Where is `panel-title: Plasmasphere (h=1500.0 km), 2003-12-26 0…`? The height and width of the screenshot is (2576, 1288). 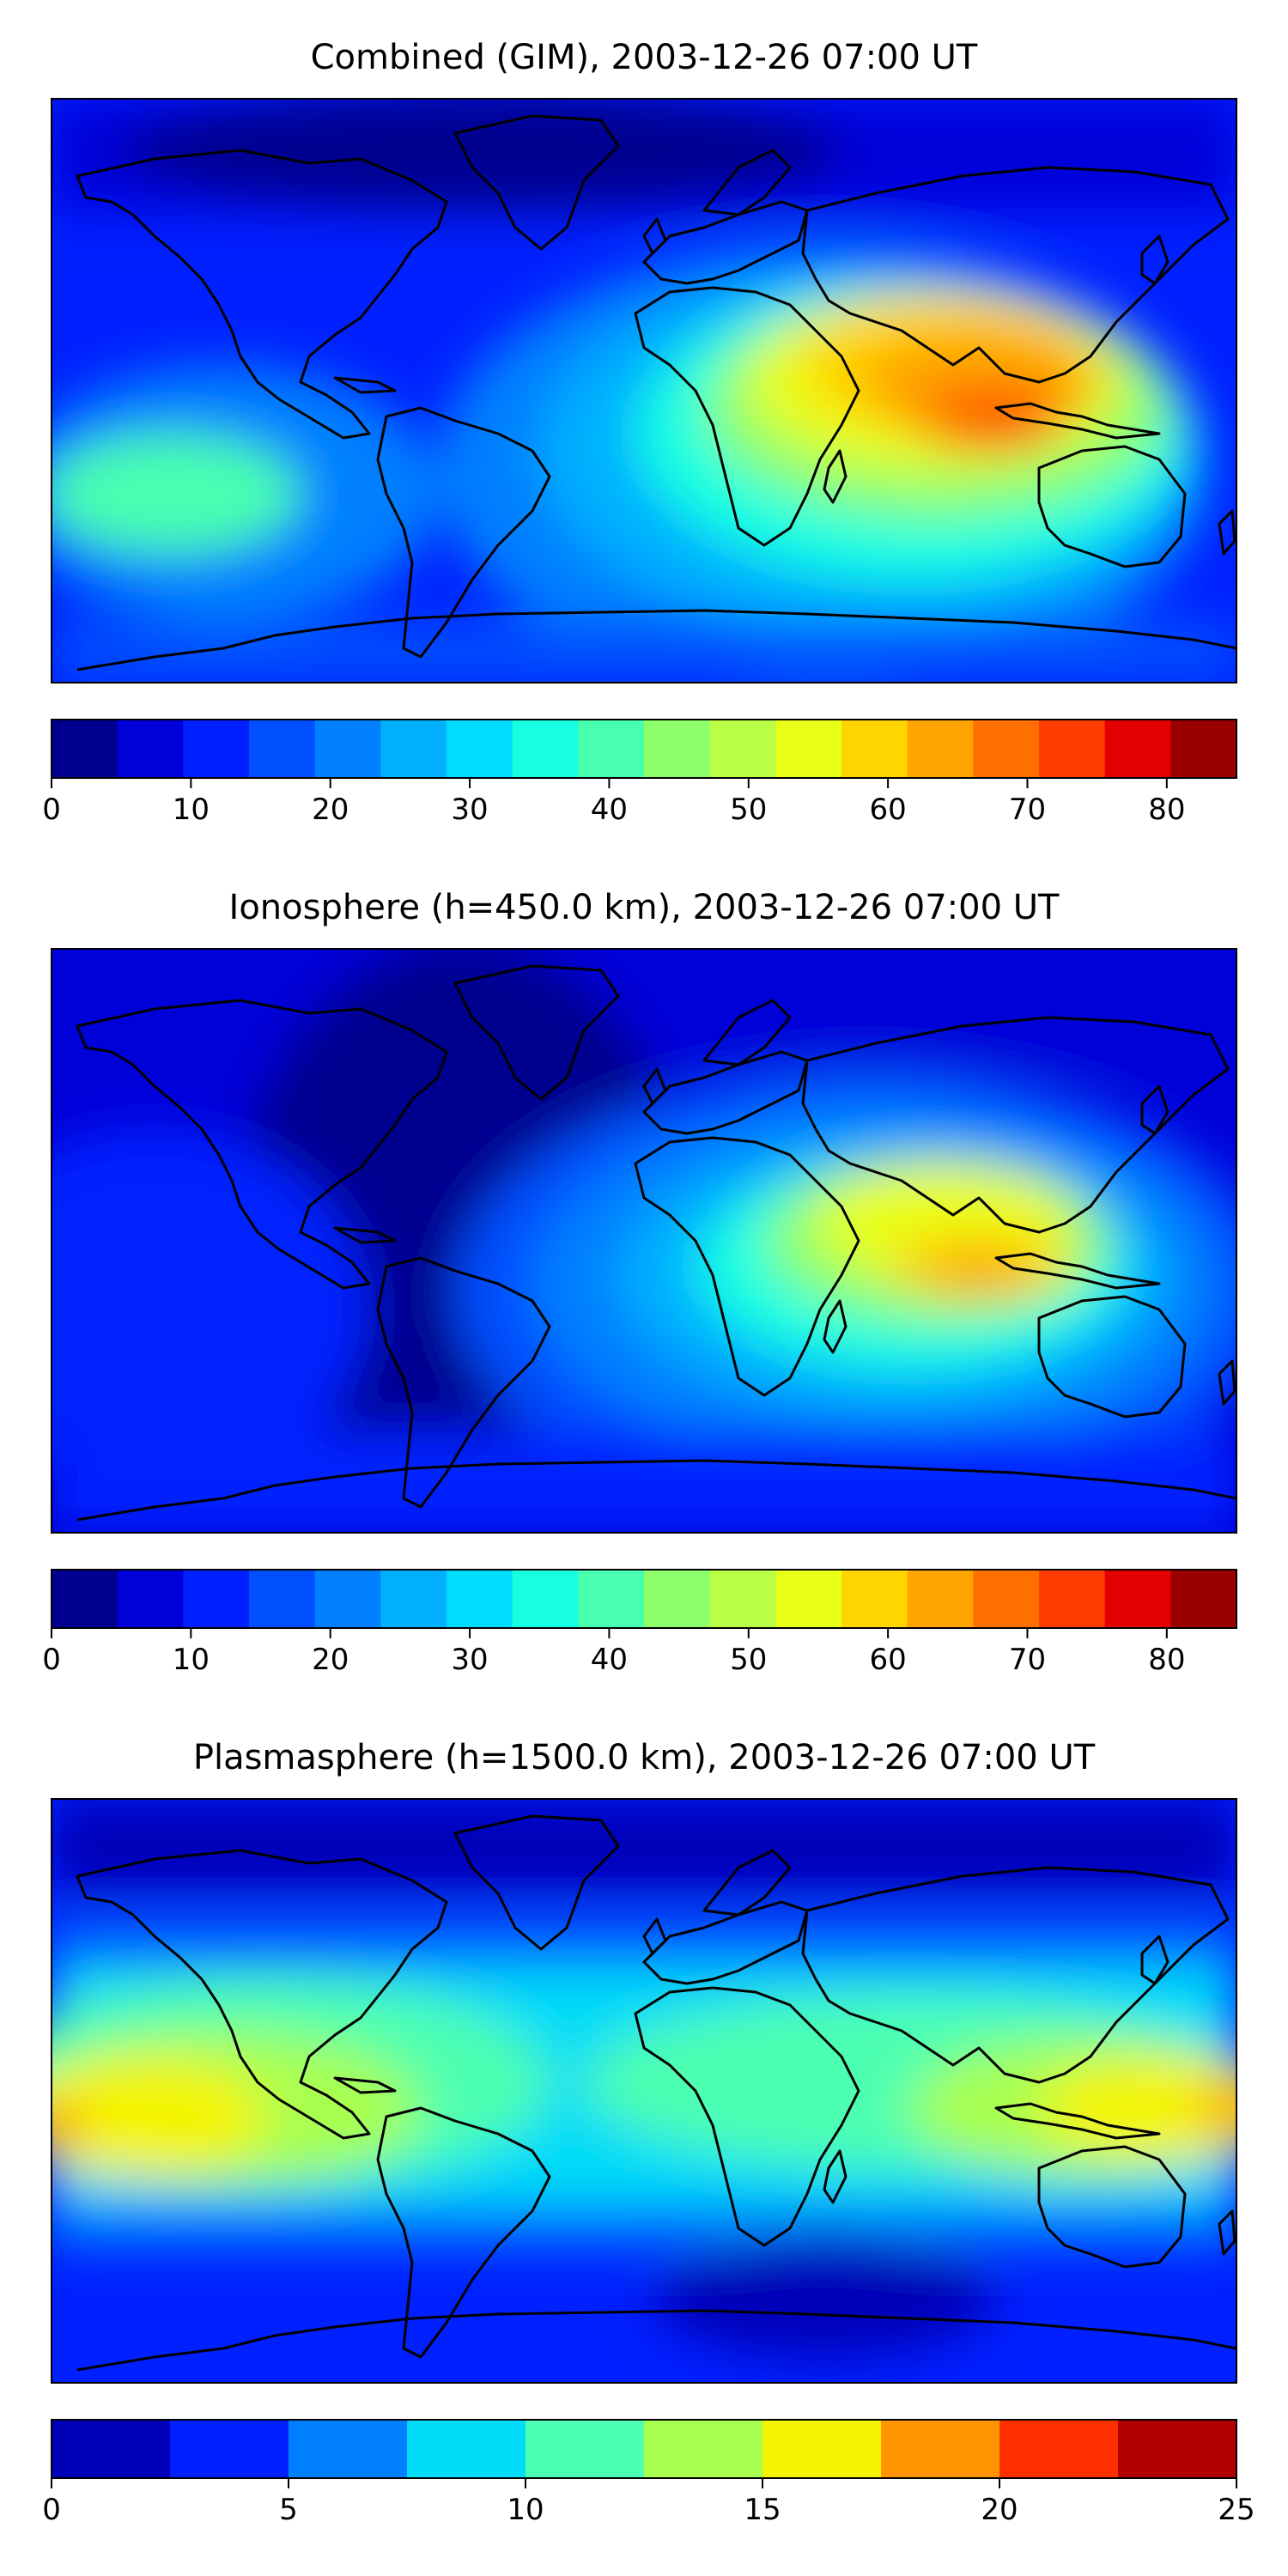 panel-title: Plasmasphere (h=1500.0 km), 2003-12-26 0… is located at coordinates (644, 1758).